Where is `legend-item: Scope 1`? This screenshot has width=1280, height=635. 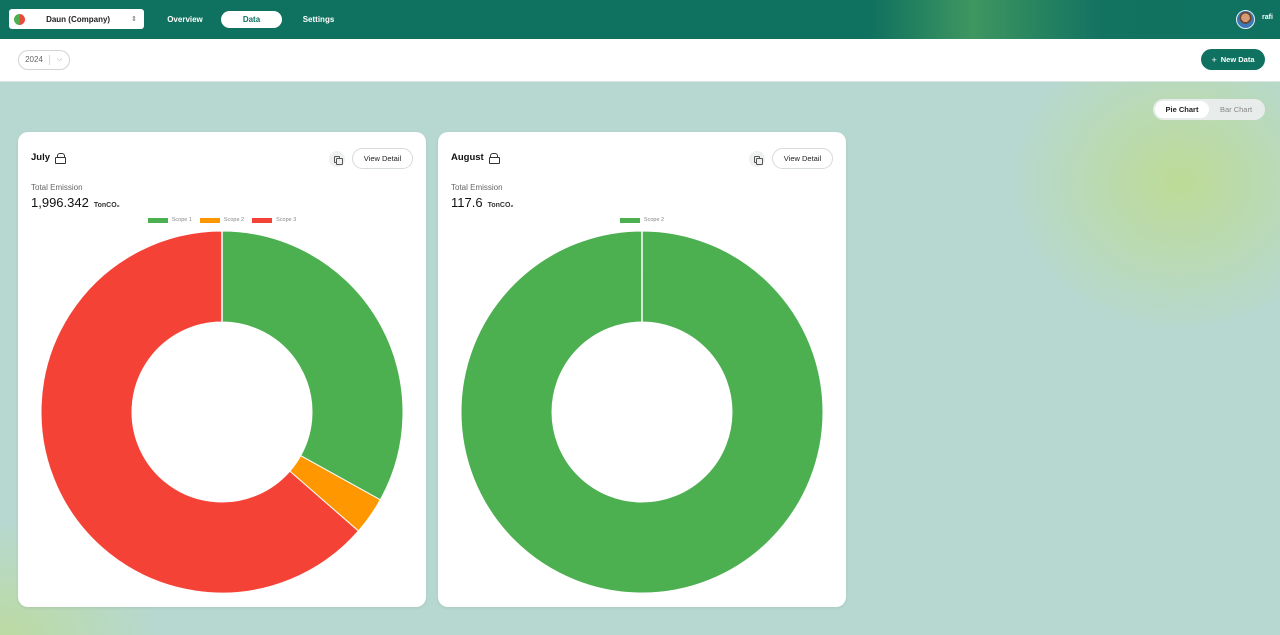
legend-item: Scope 1 is located at coordinates (169, 220).